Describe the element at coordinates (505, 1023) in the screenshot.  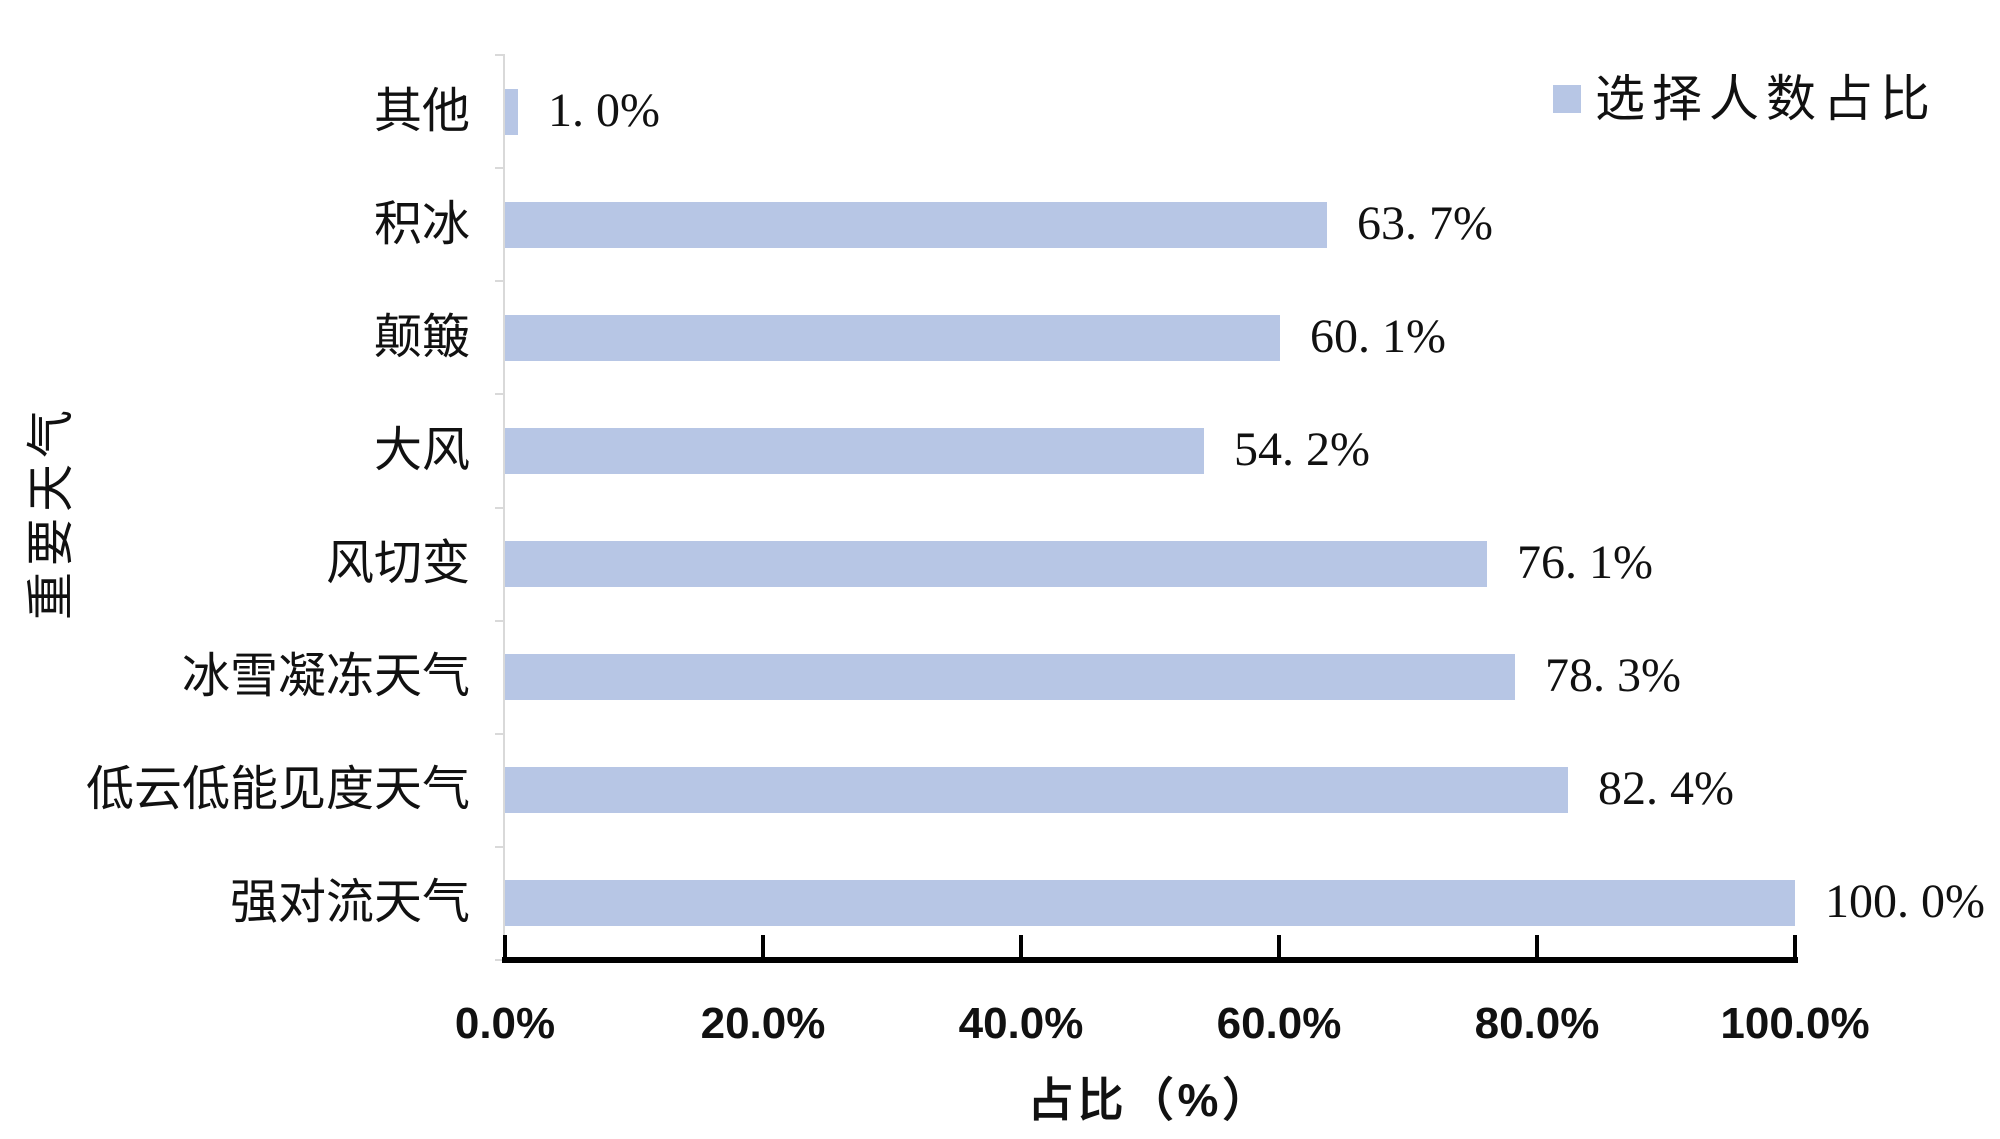
I see `x-axis-tick-label: 0.0%` at that location.